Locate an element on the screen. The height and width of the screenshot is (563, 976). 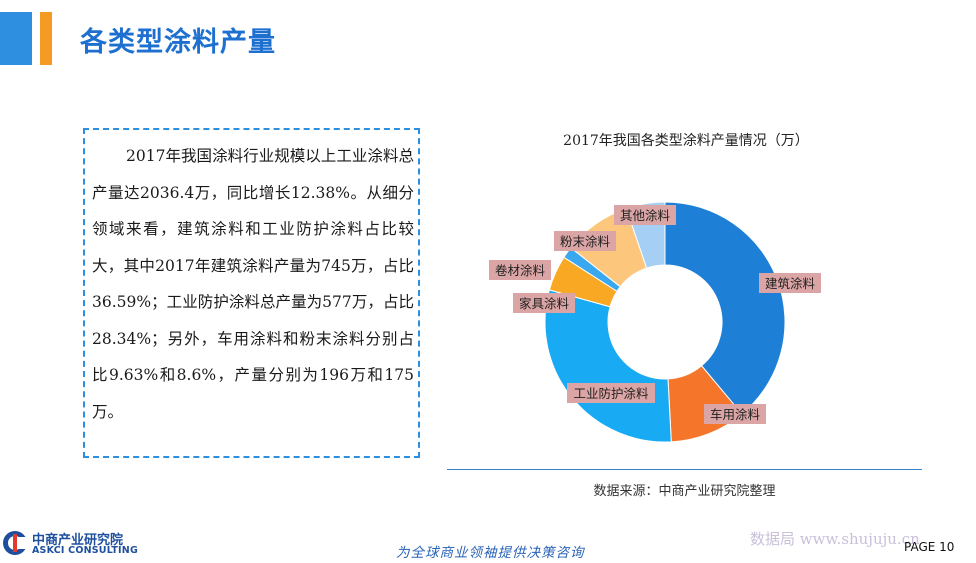
accent-bar-blue is located at coordinates (16, 38).